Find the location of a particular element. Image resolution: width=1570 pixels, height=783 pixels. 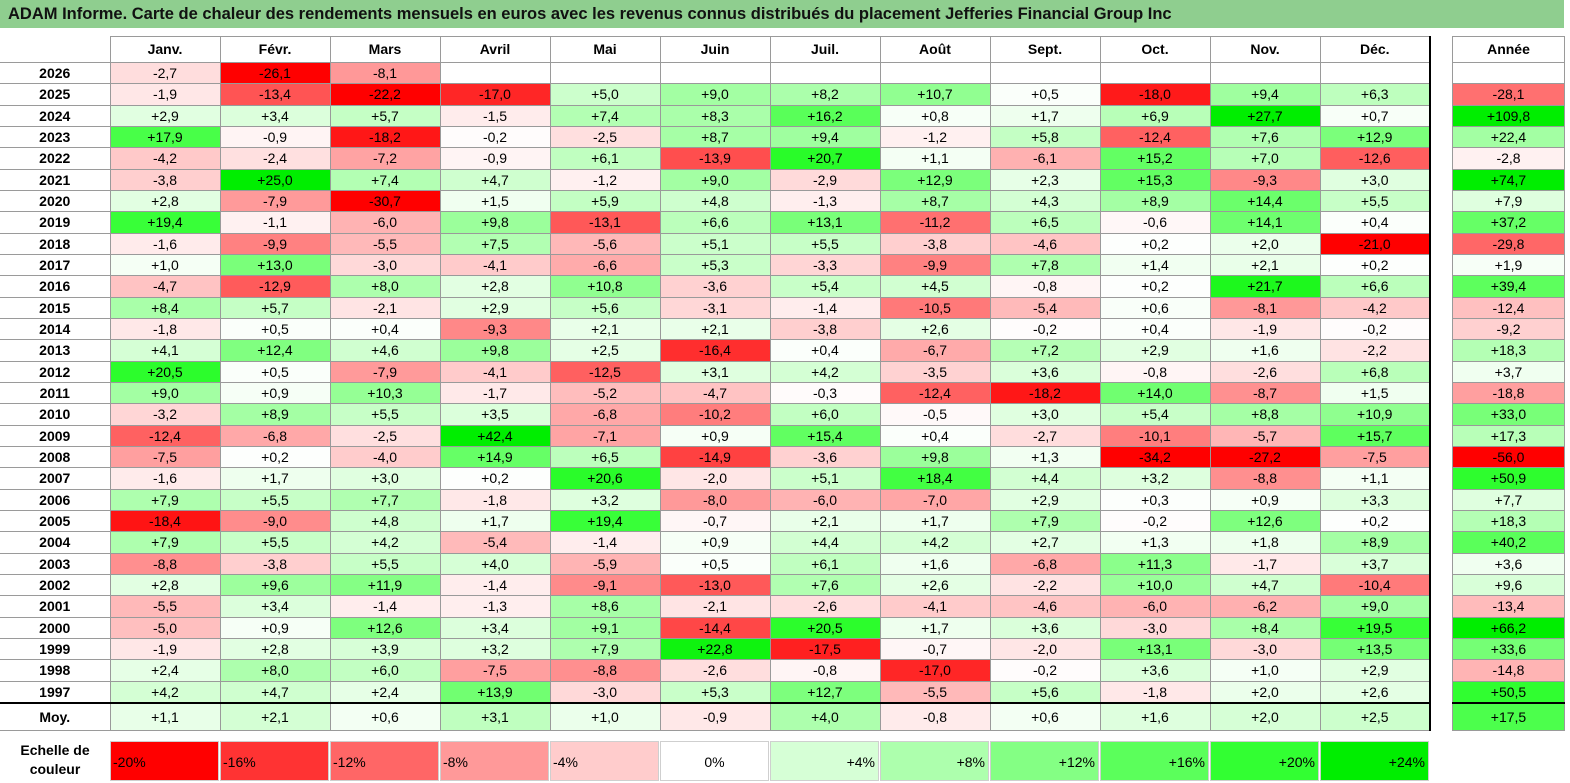

heat-cell: +15,3 is located at coordinates (1155, 179).